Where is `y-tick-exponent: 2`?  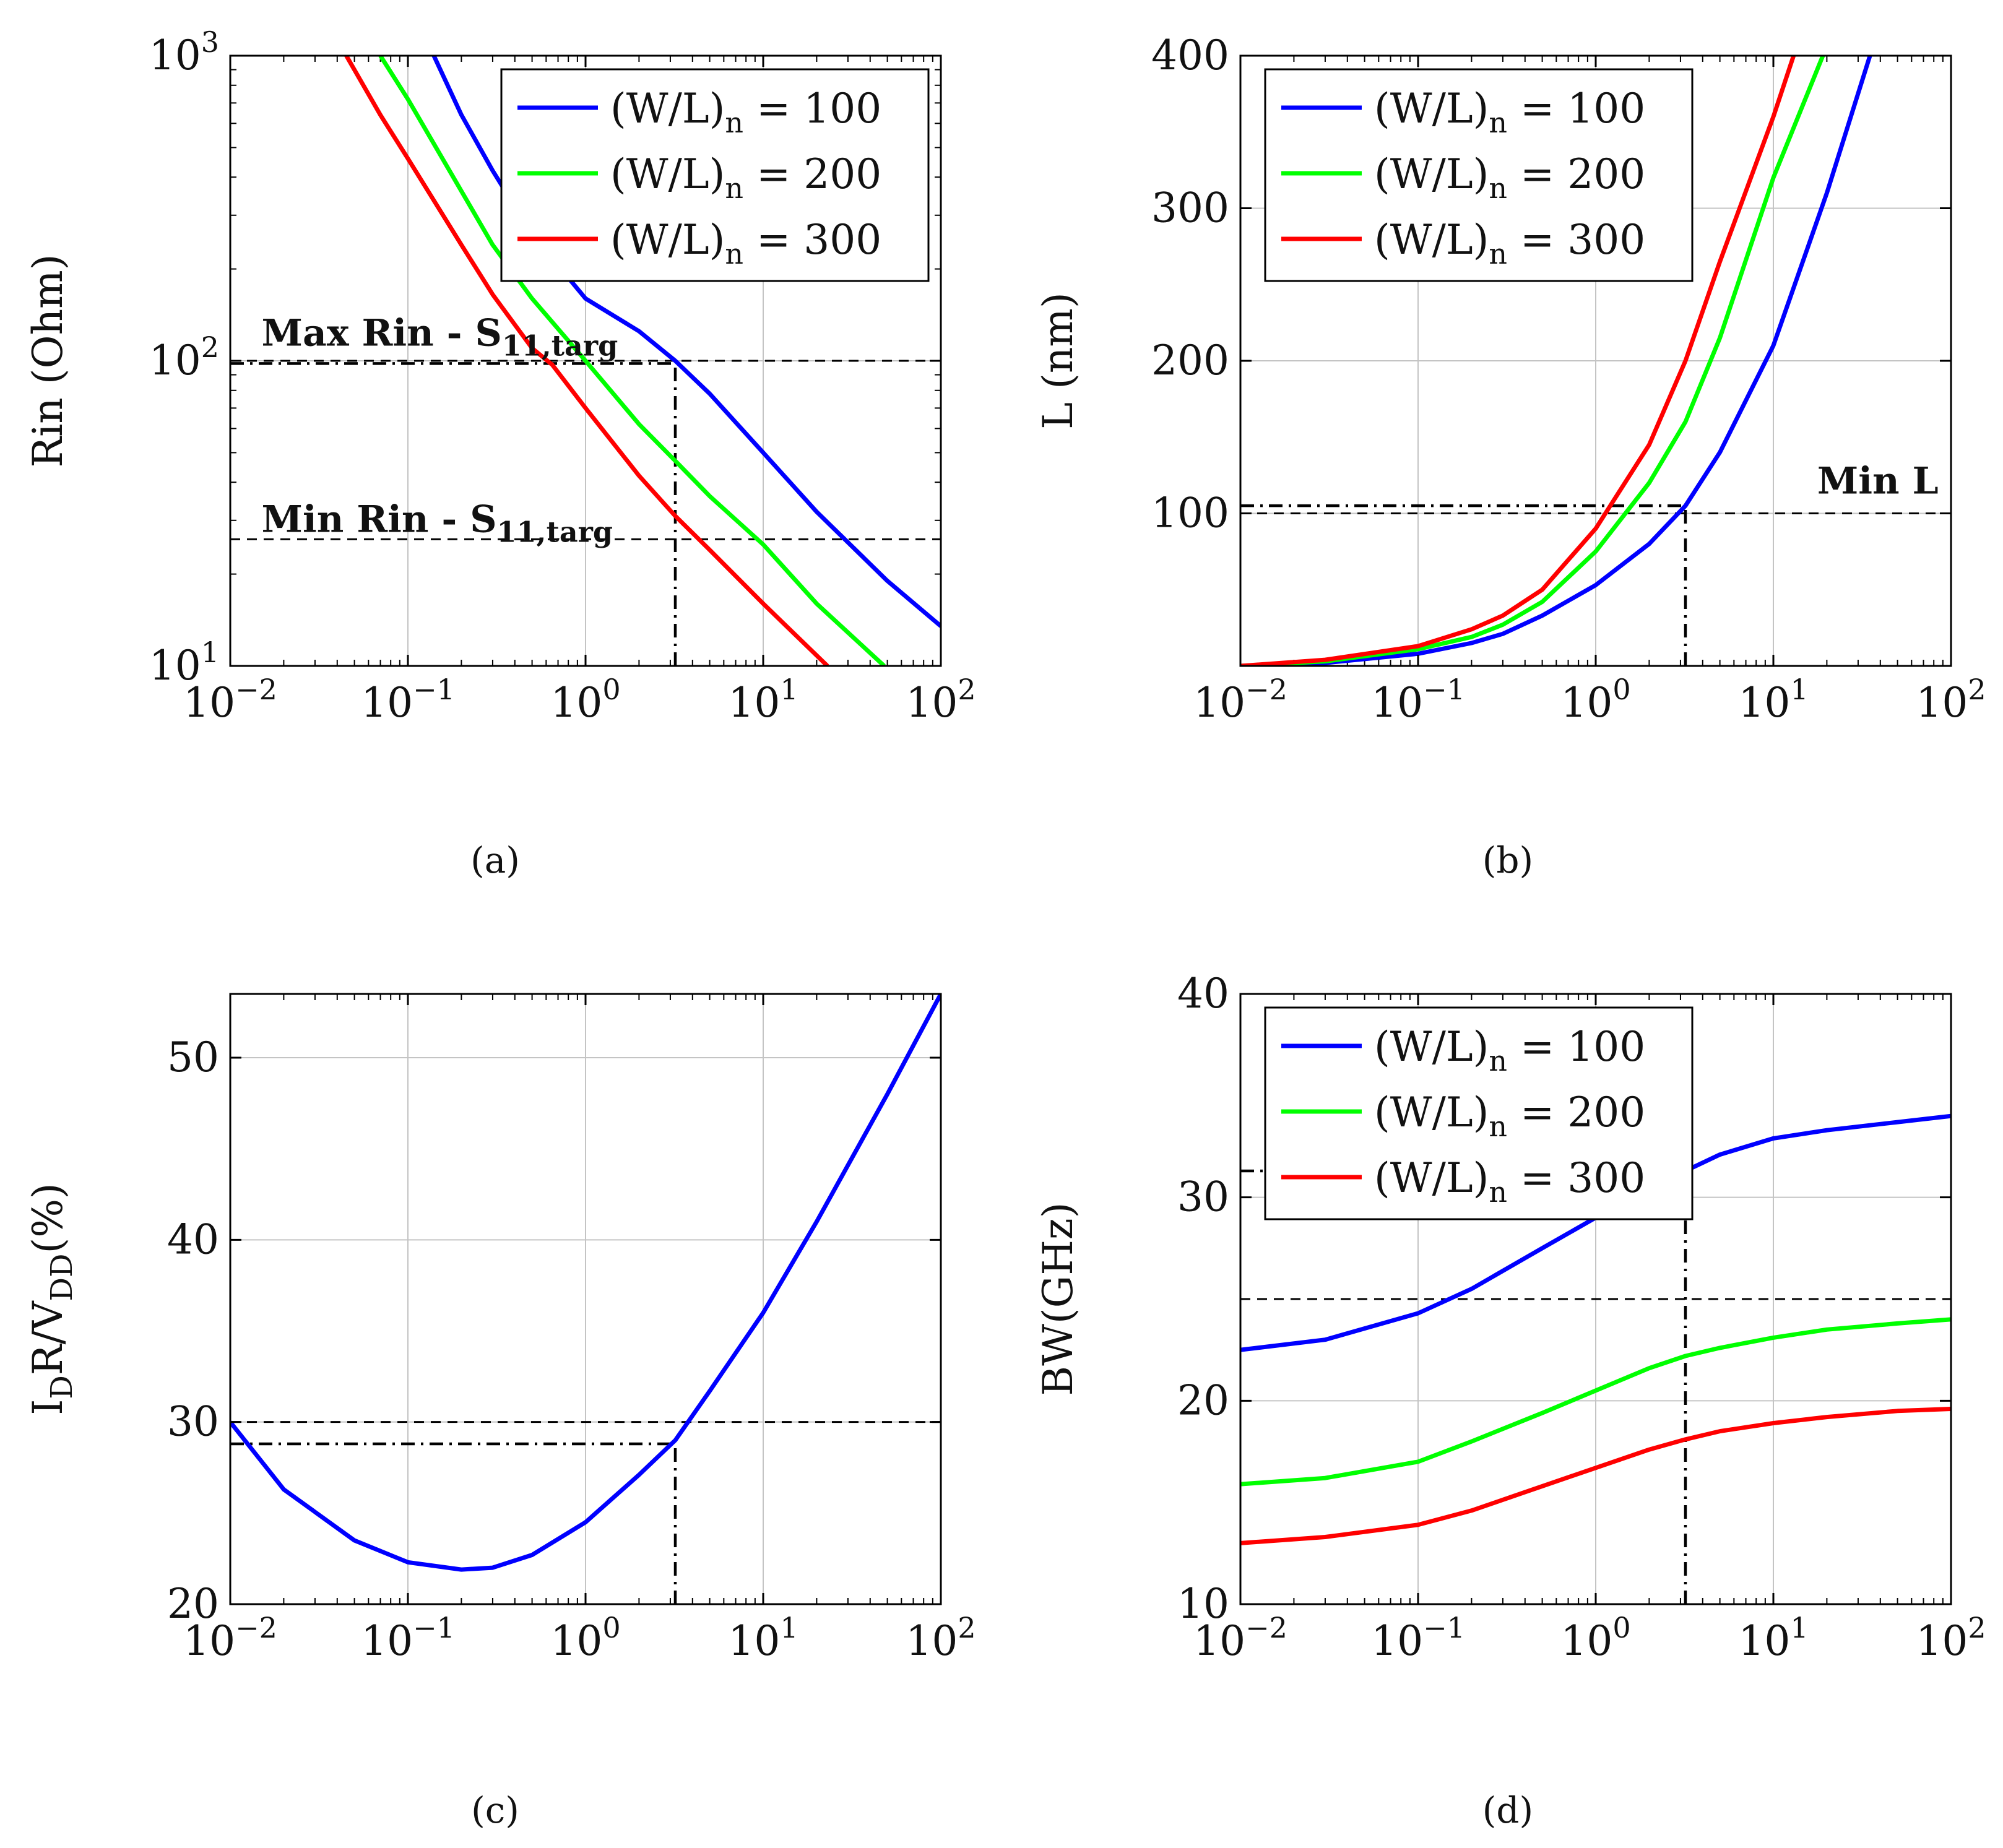
y-tick-exponent: 2 is located at coordinates (210, 347).